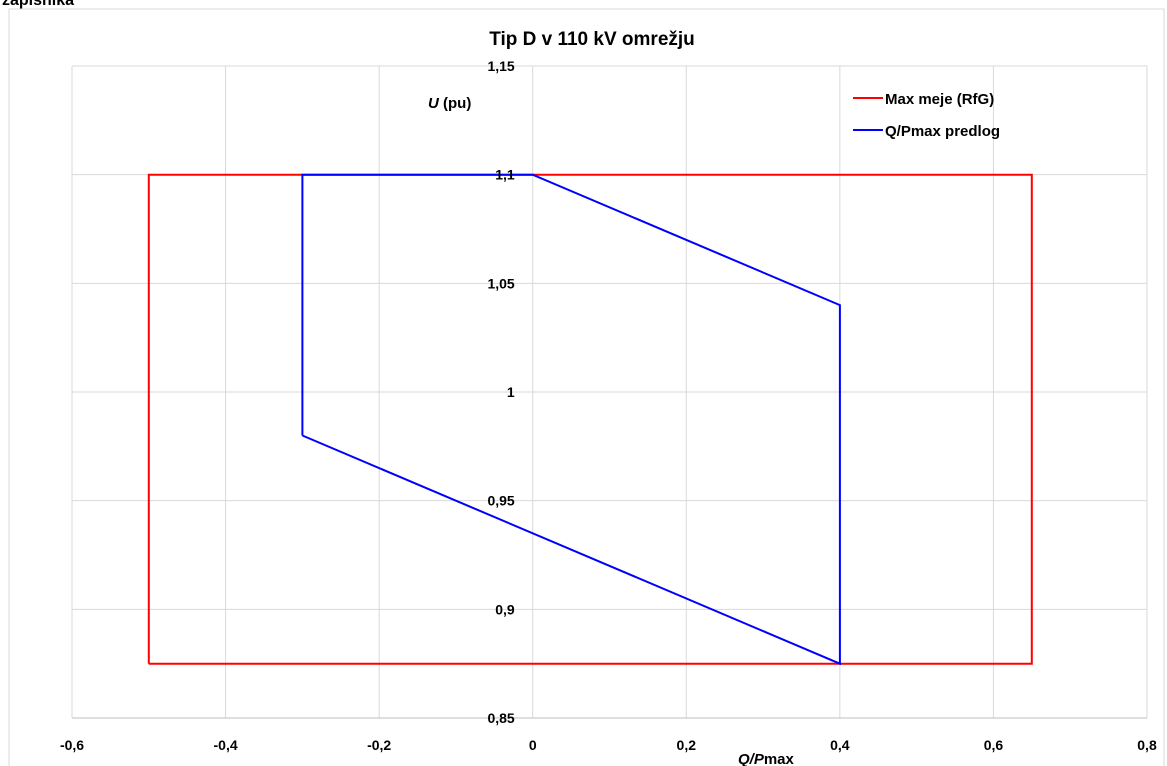 This screenshot has height=766, width=1167. I want to click on y-tick-label: 1,15, so click(500, 66).